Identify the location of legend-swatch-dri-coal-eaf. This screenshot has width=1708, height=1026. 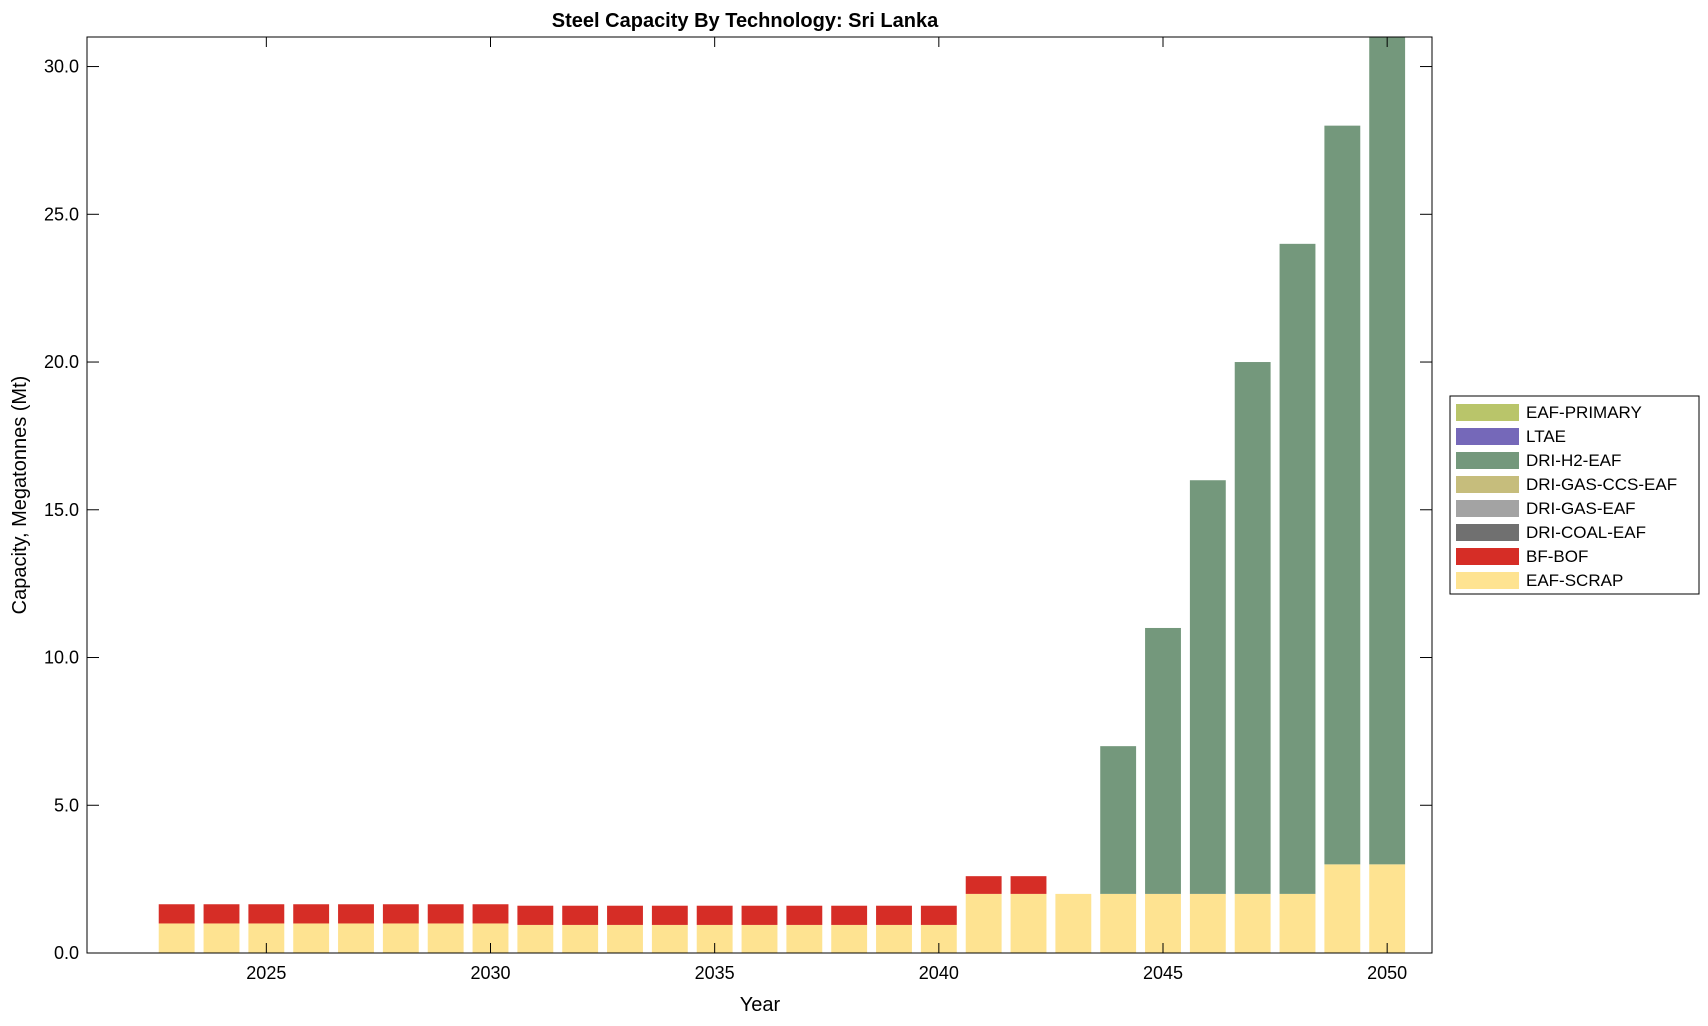
(1487, 532).